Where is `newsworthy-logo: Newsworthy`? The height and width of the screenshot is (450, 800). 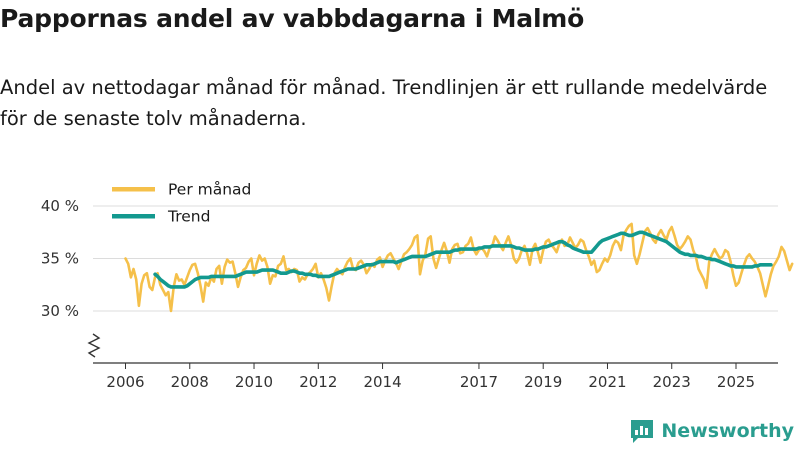 newsworthy-logo: Newsworthy is located at coordinates (711, 431).